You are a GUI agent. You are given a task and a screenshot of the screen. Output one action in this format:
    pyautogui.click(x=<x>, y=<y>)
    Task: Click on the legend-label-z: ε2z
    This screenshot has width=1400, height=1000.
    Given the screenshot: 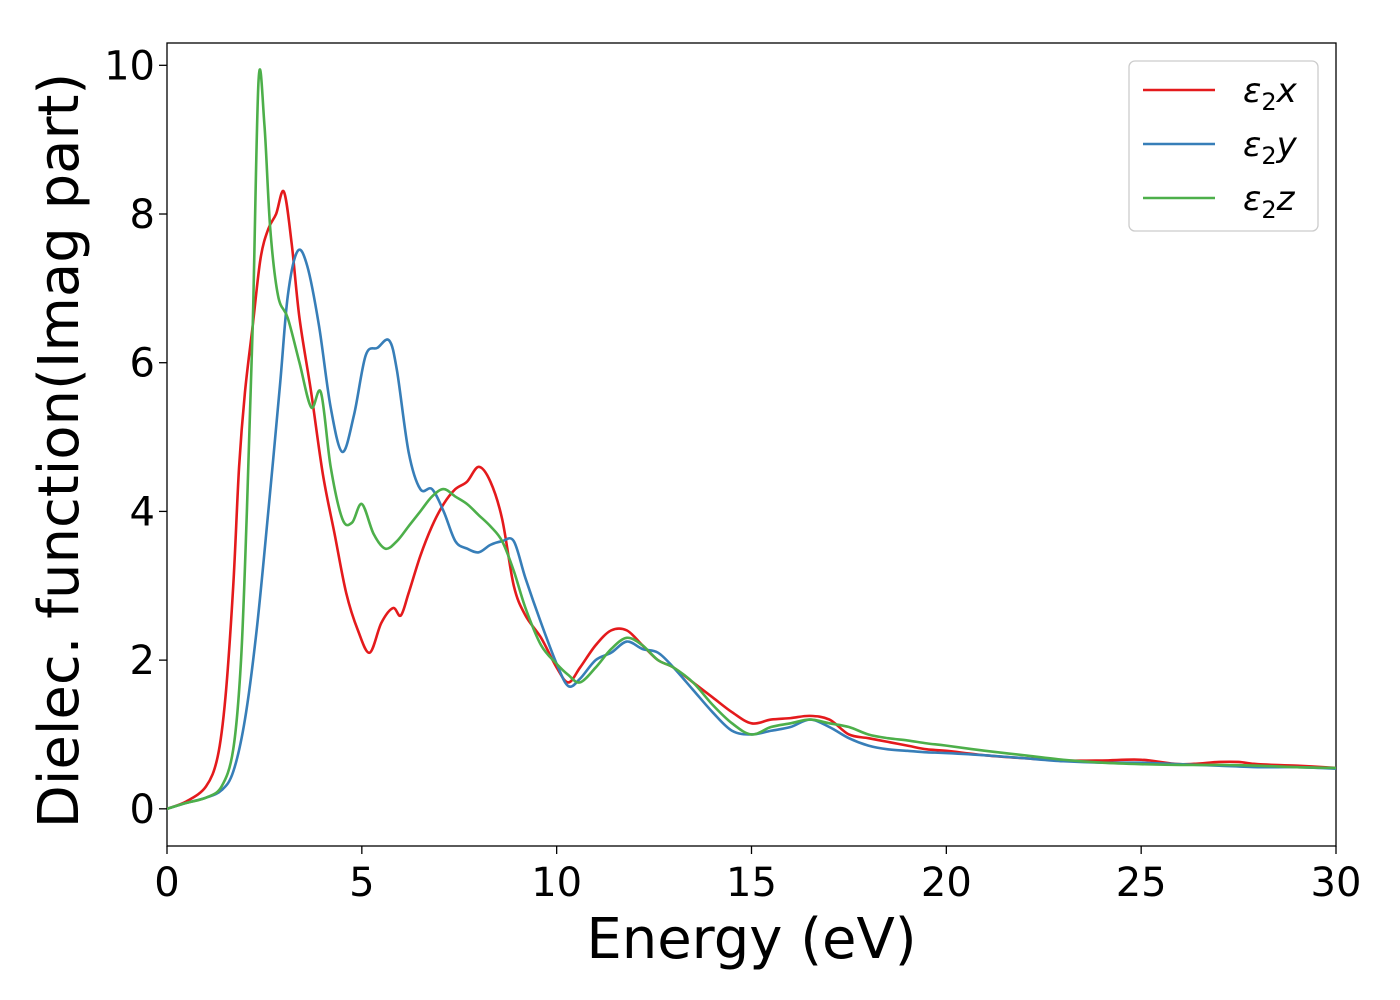 What is the action you would take?
    pyautogui.click(x=1269, y=201)
    